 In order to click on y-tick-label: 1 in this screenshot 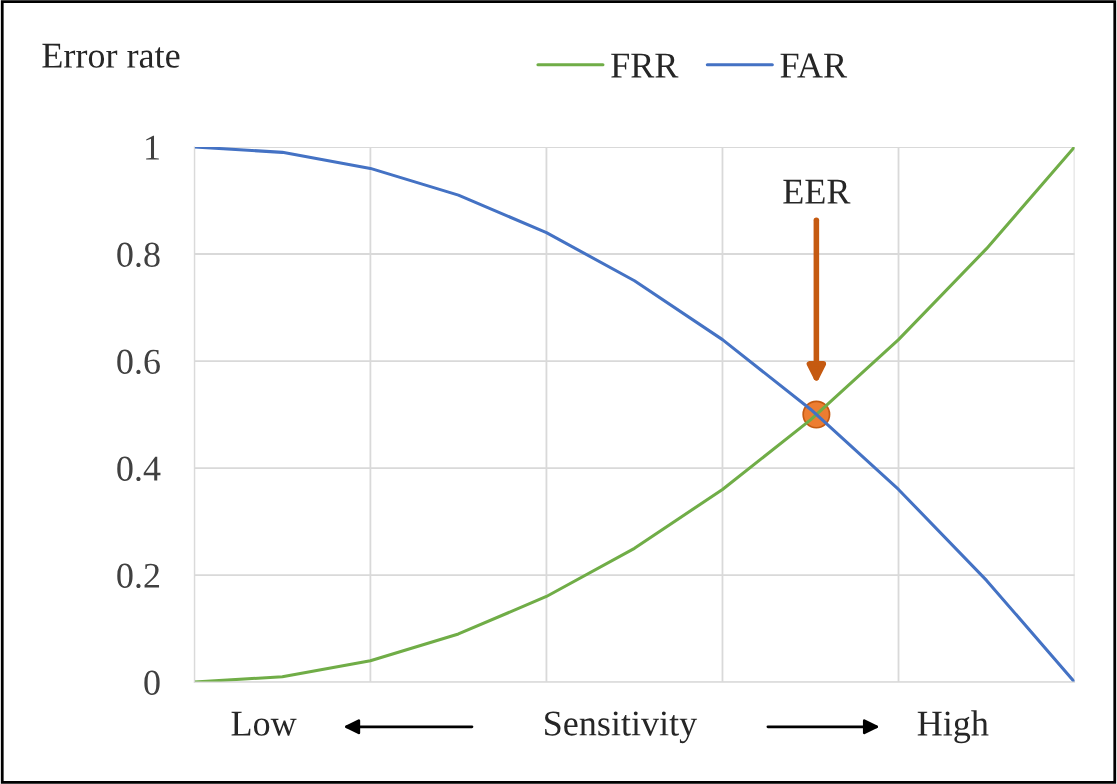, I will do `click(152, 147)`.